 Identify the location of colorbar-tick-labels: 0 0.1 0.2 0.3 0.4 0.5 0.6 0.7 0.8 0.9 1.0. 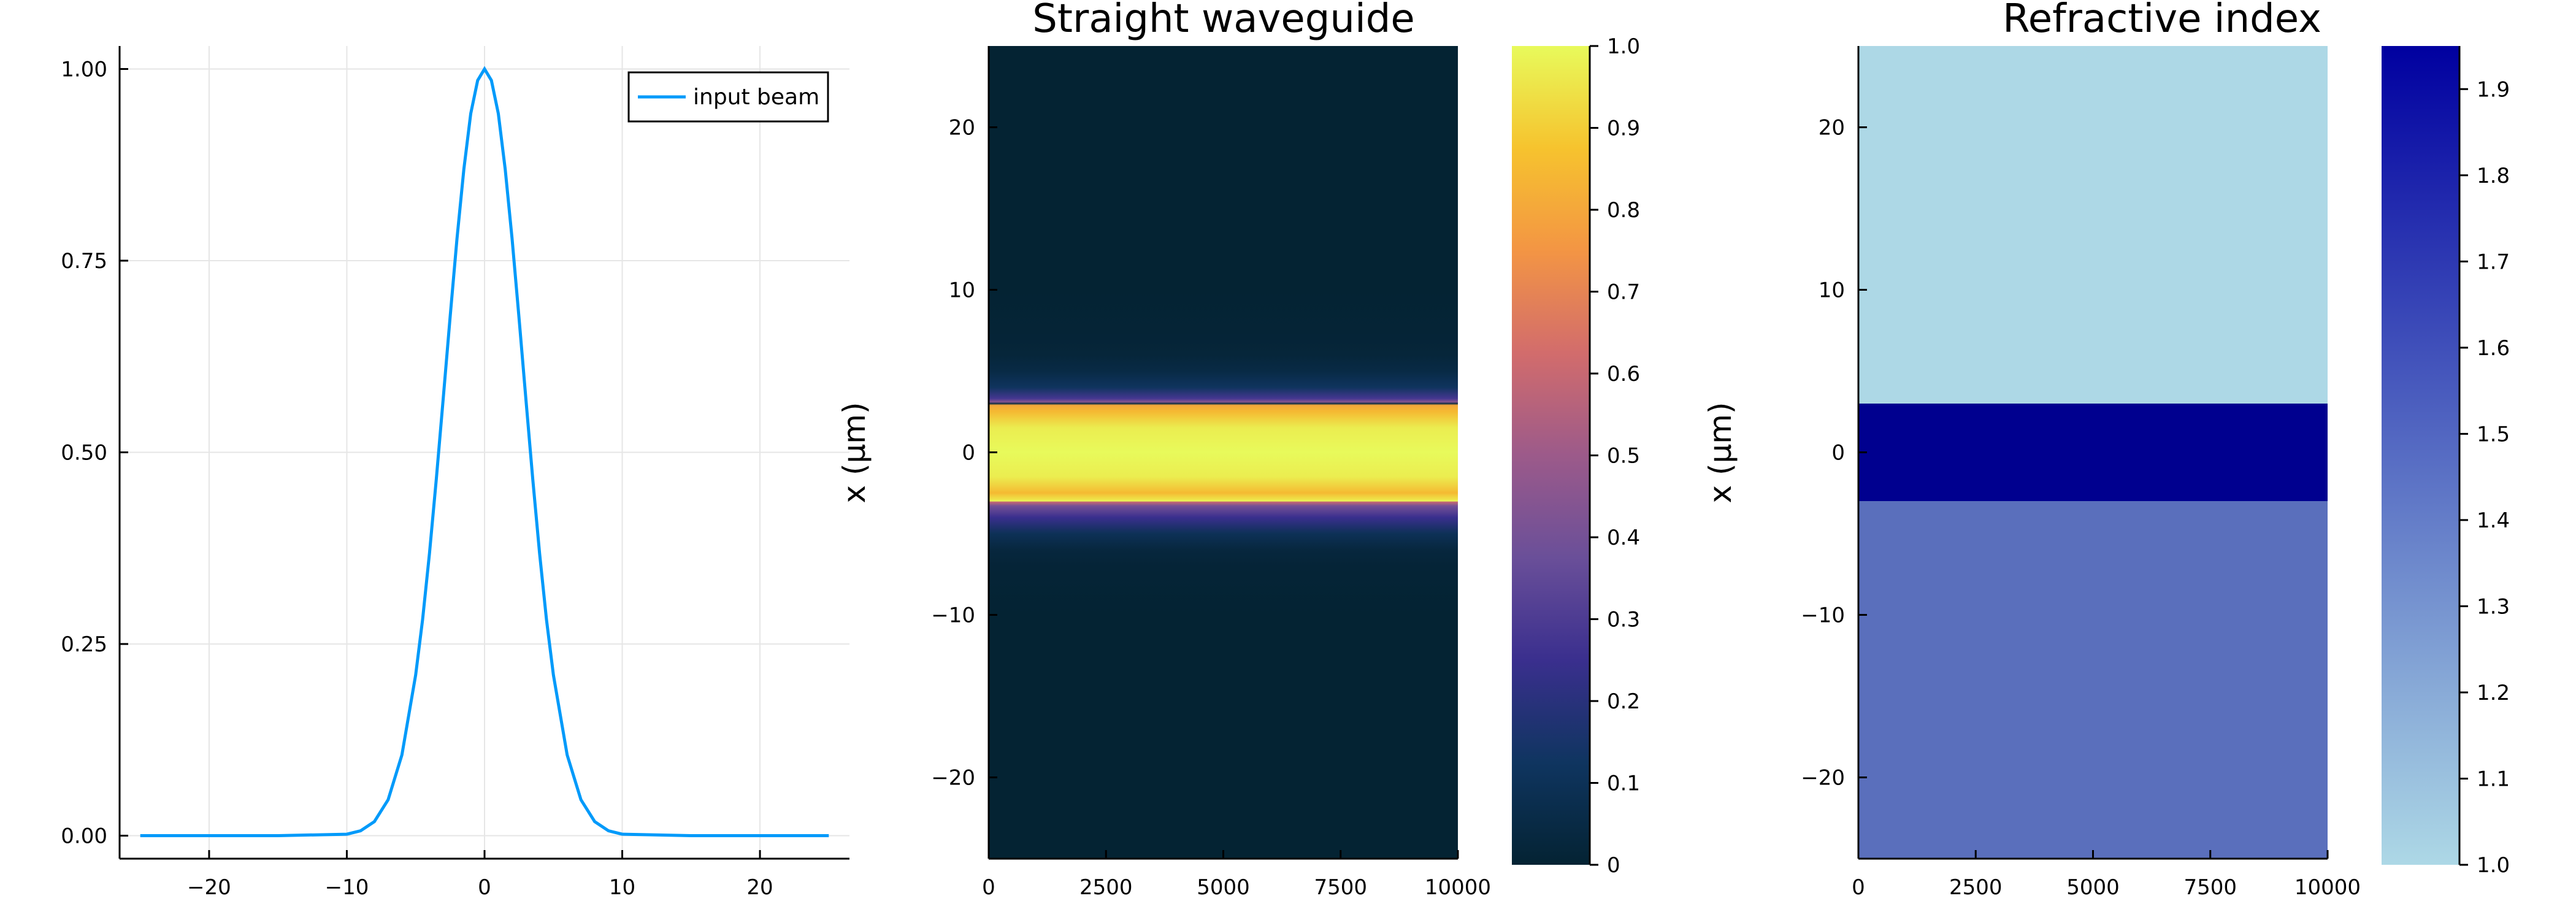
(1623, 456).